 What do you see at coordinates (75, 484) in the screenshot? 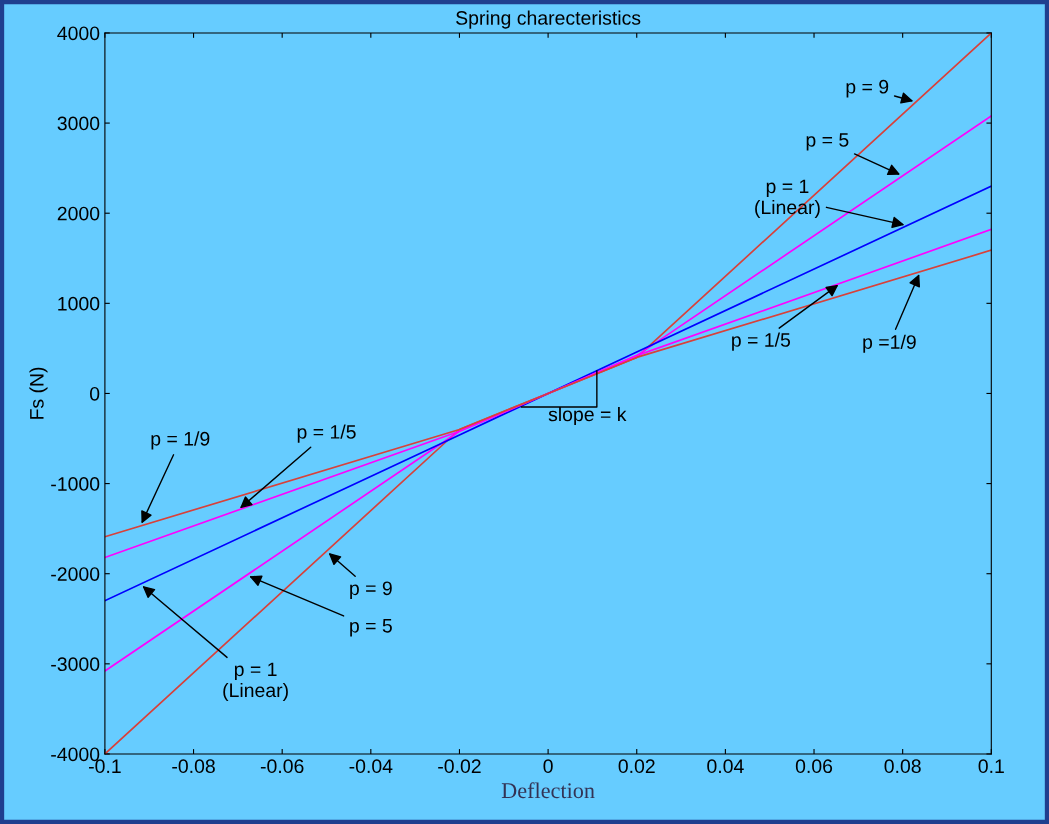
I see `y-tick-label: -1000` at bounding box center [75, 484].